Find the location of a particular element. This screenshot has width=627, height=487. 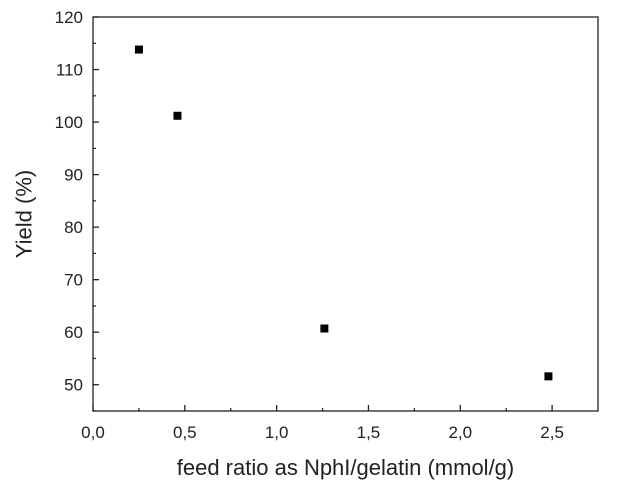

y-tick-label: 60 is located at coordinates (73, 332).